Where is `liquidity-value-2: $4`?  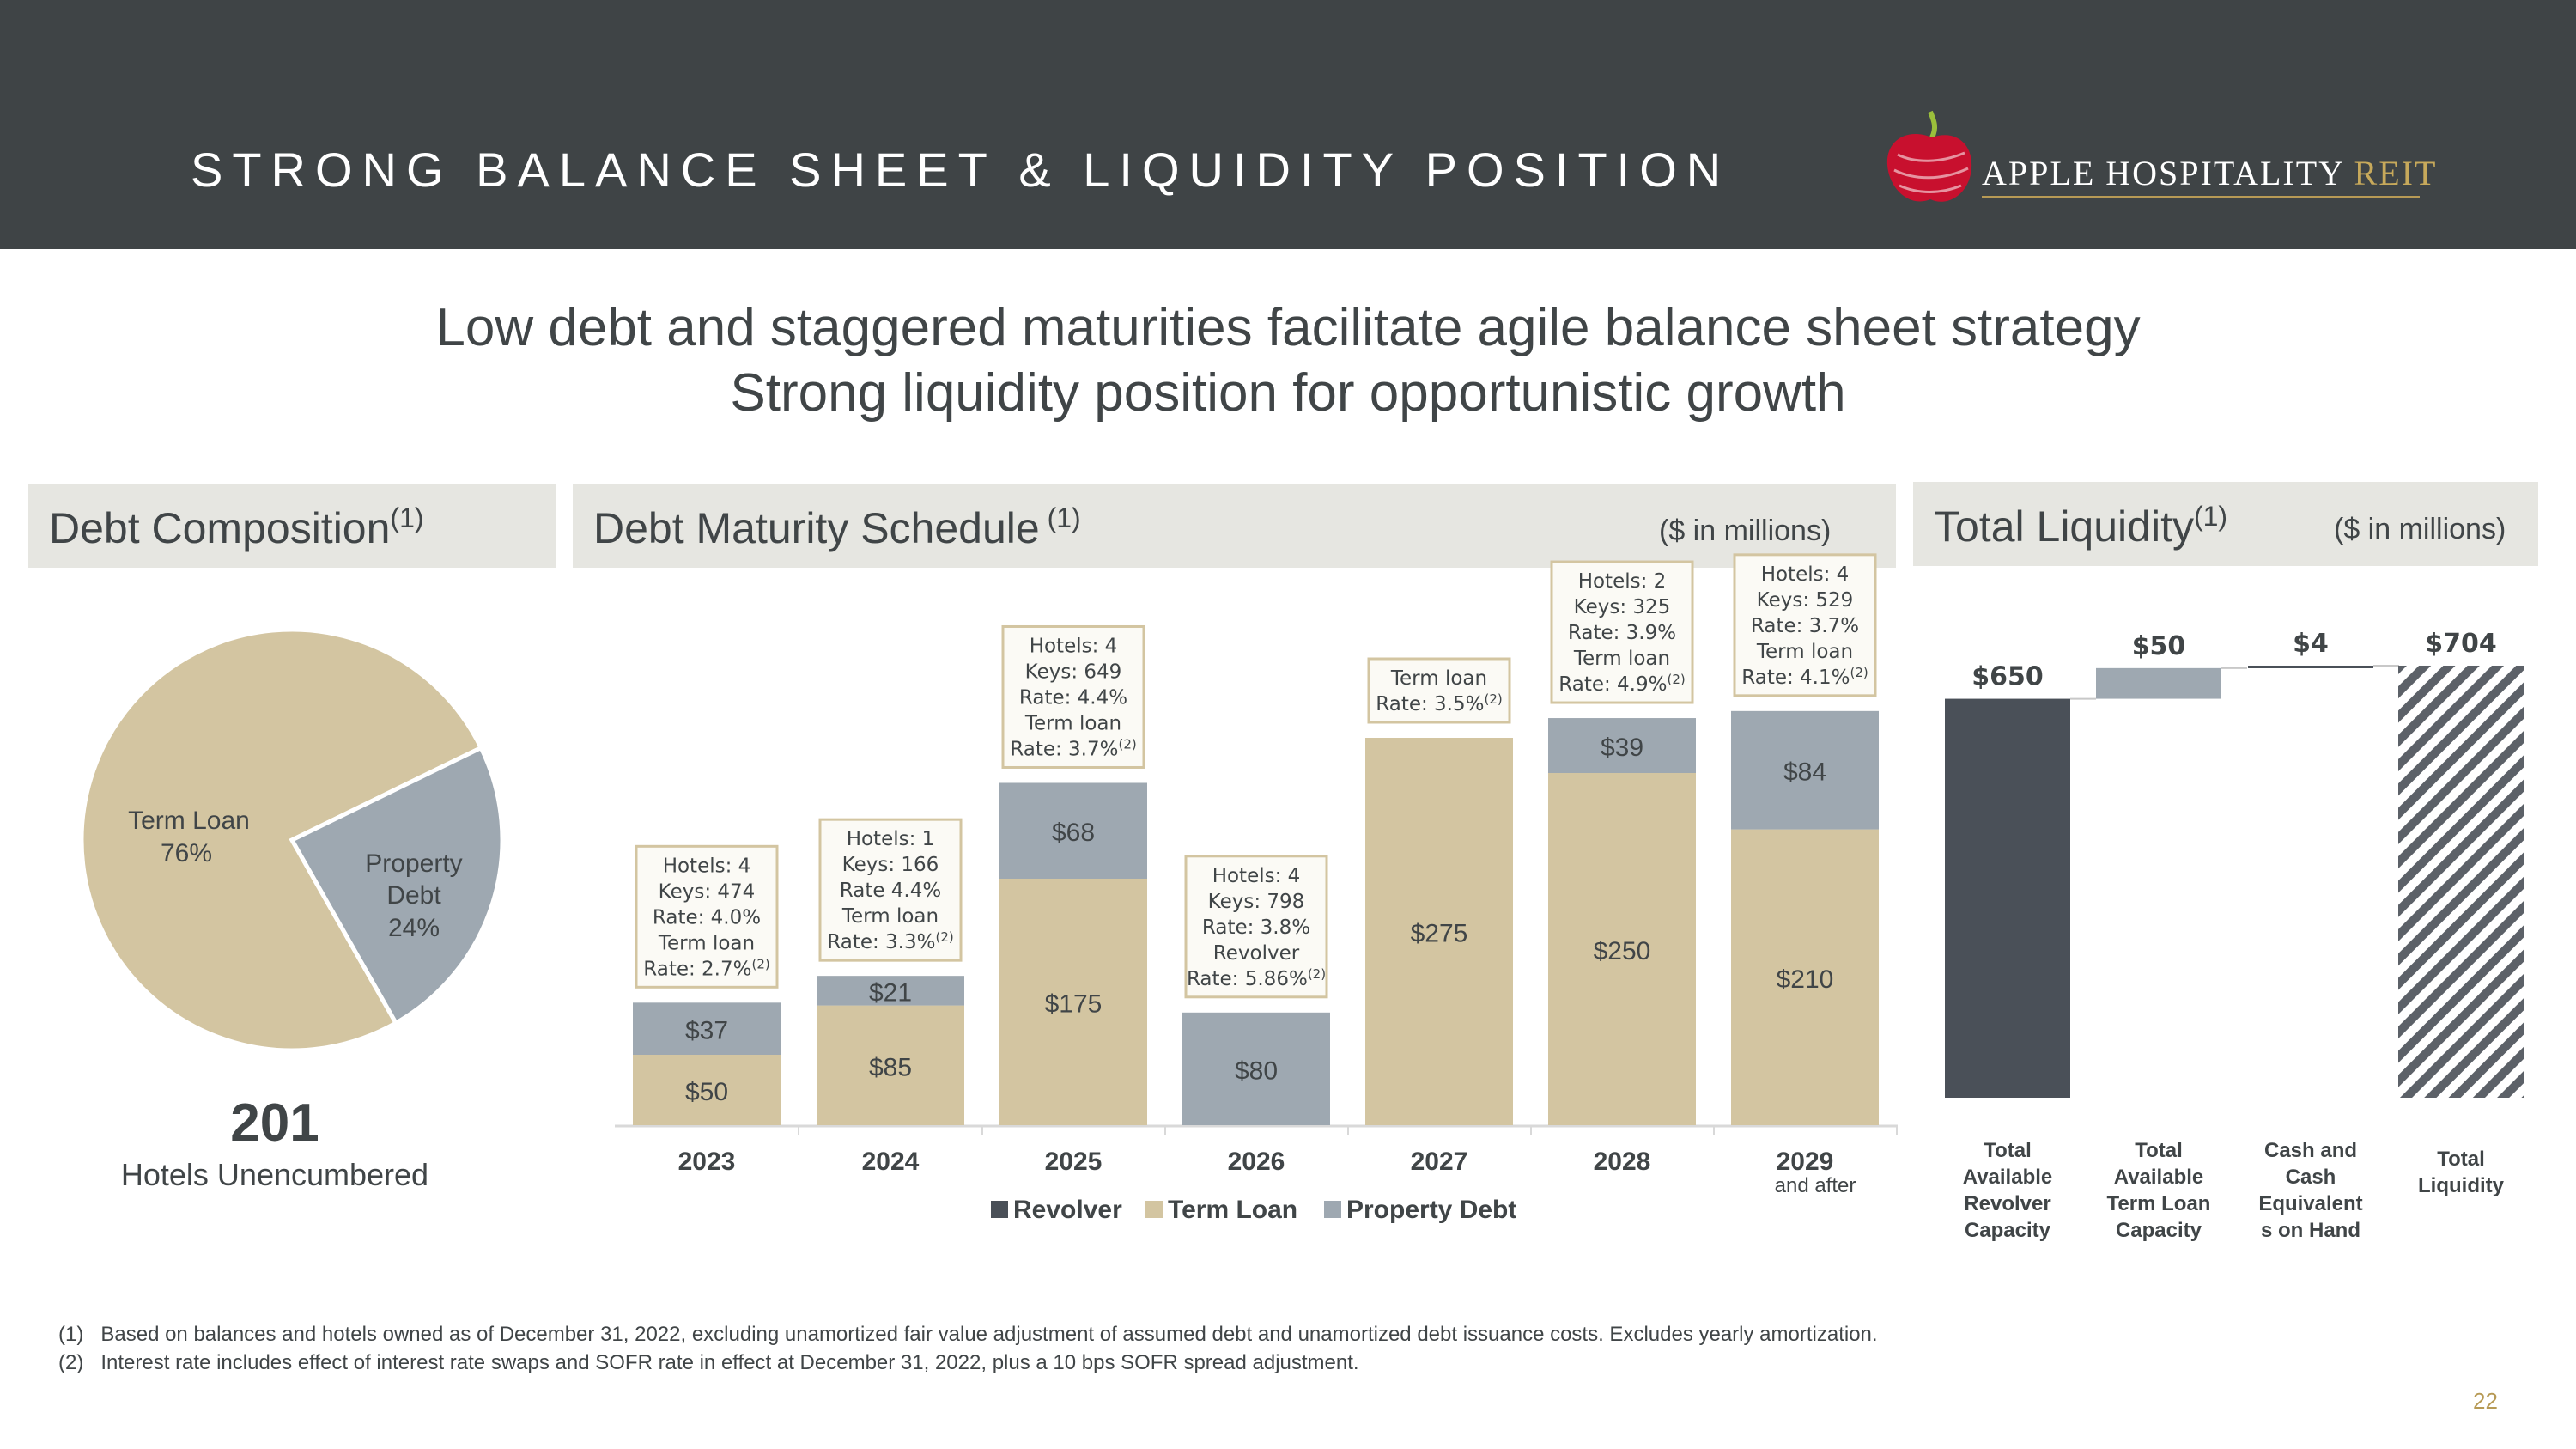
liquidity-value-2: $4 is located at coordinates (2311, 644).